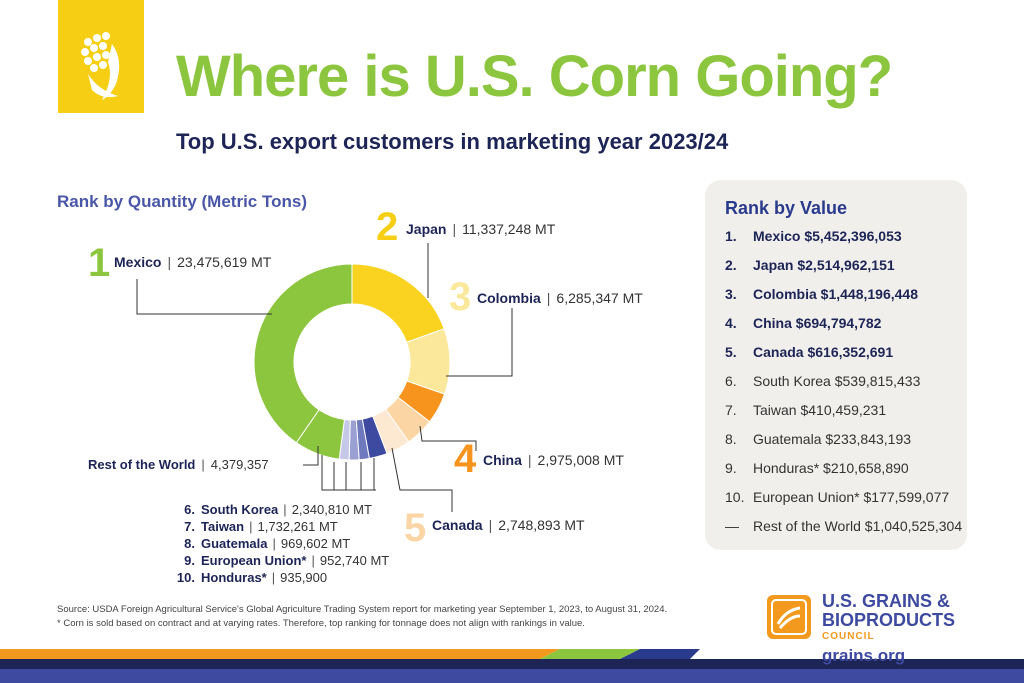 This screenshot has width=1024, height=683. I want to click on value-row: 3. Colombia $1,448,196,448, so click(821, 294).